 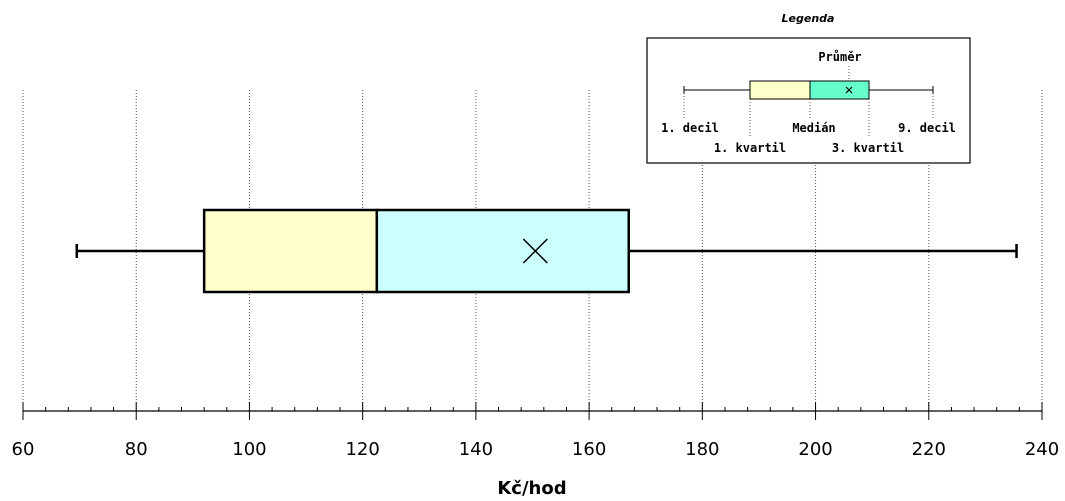 What do you see at coordinates (750, 148) in the screenshot?
I see `legend-label-quartile-1: 1. kvartil` at bounding box center [750, 148].